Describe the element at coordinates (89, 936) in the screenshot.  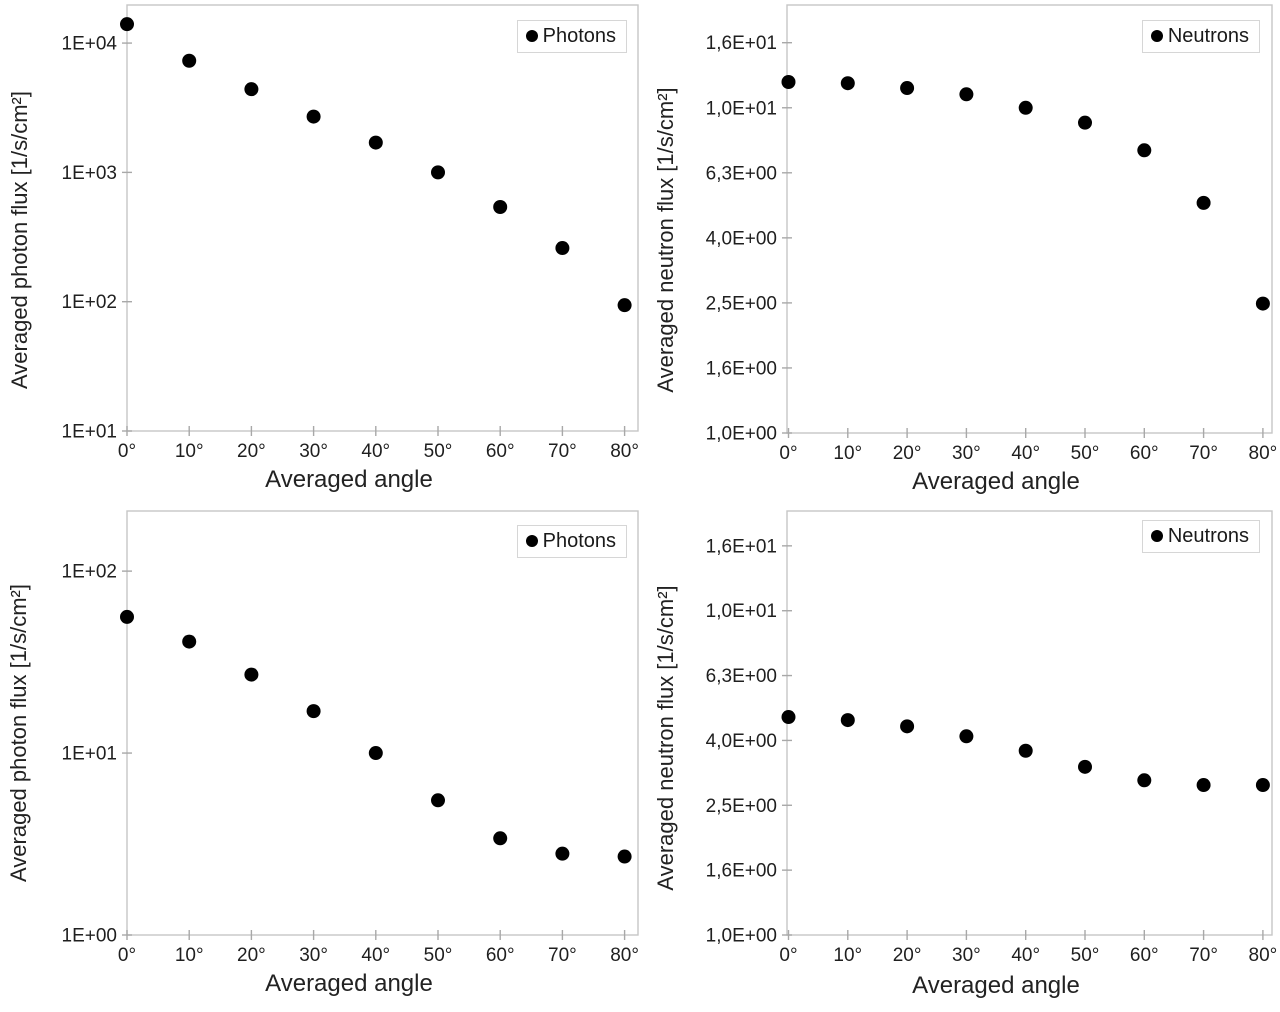
I see `svg-text: 1E+00` at that location.